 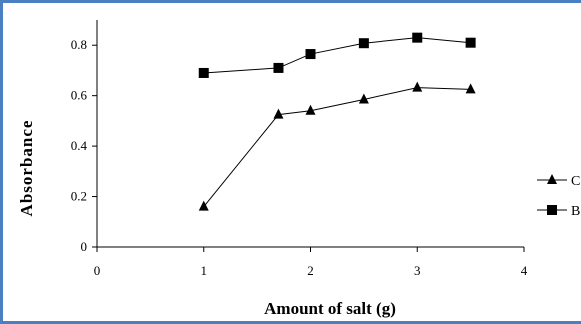 I want to click on y-tick-label: 0.2, so click(x=79, y=196).